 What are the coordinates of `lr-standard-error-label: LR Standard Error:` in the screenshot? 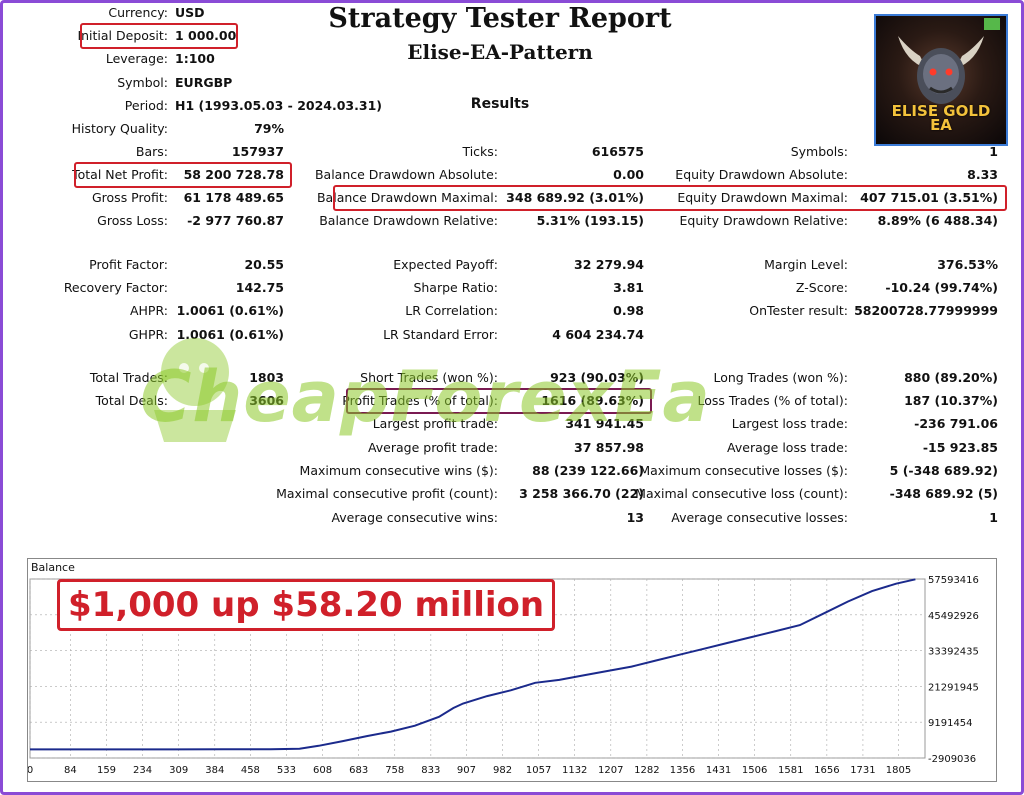 It's located at (440, 334).